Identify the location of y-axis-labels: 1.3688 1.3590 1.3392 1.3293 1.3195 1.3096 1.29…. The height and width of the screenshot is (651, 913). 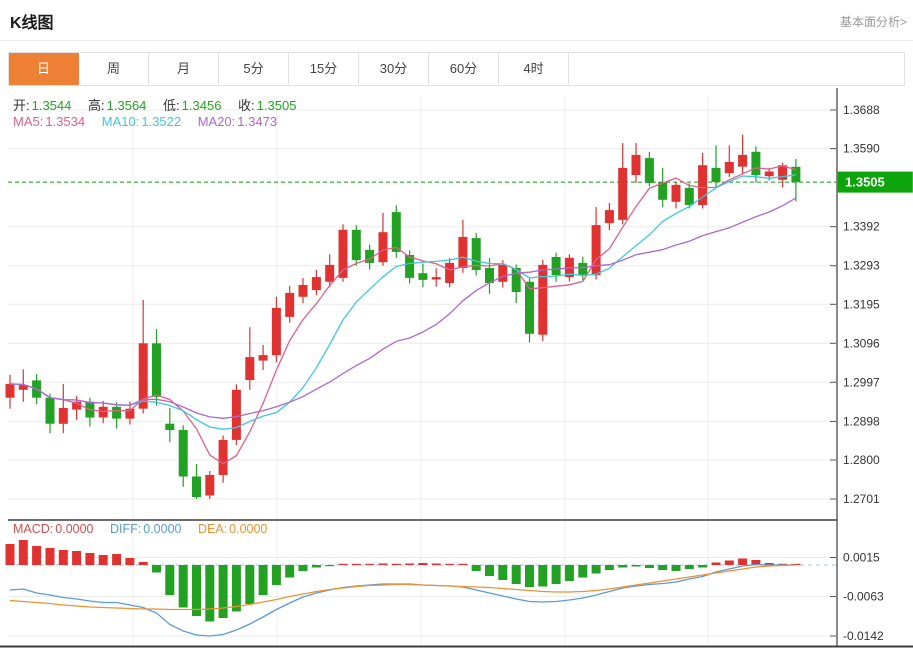
(857, 373).